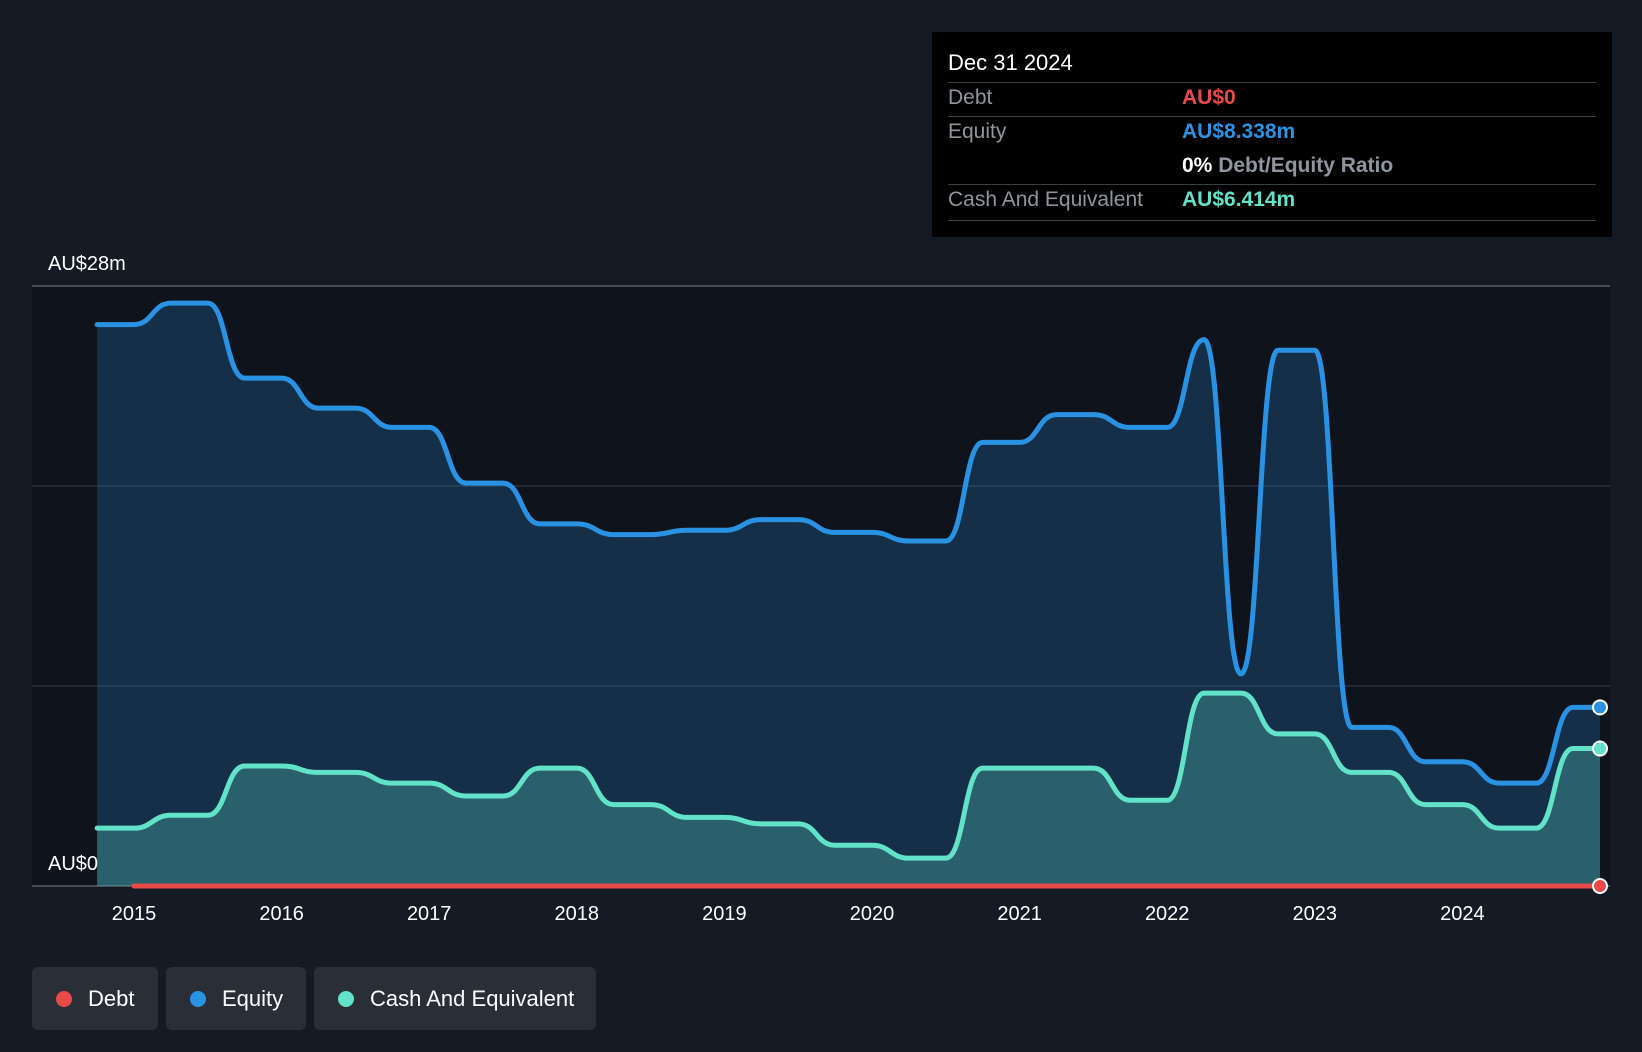 The height and width of the screenshot is (1052, 1642). What do you see at coordinates (848, 775) in the screenshot?
I see `cash-and-equivalent-line` at bounding box center [848, 775].